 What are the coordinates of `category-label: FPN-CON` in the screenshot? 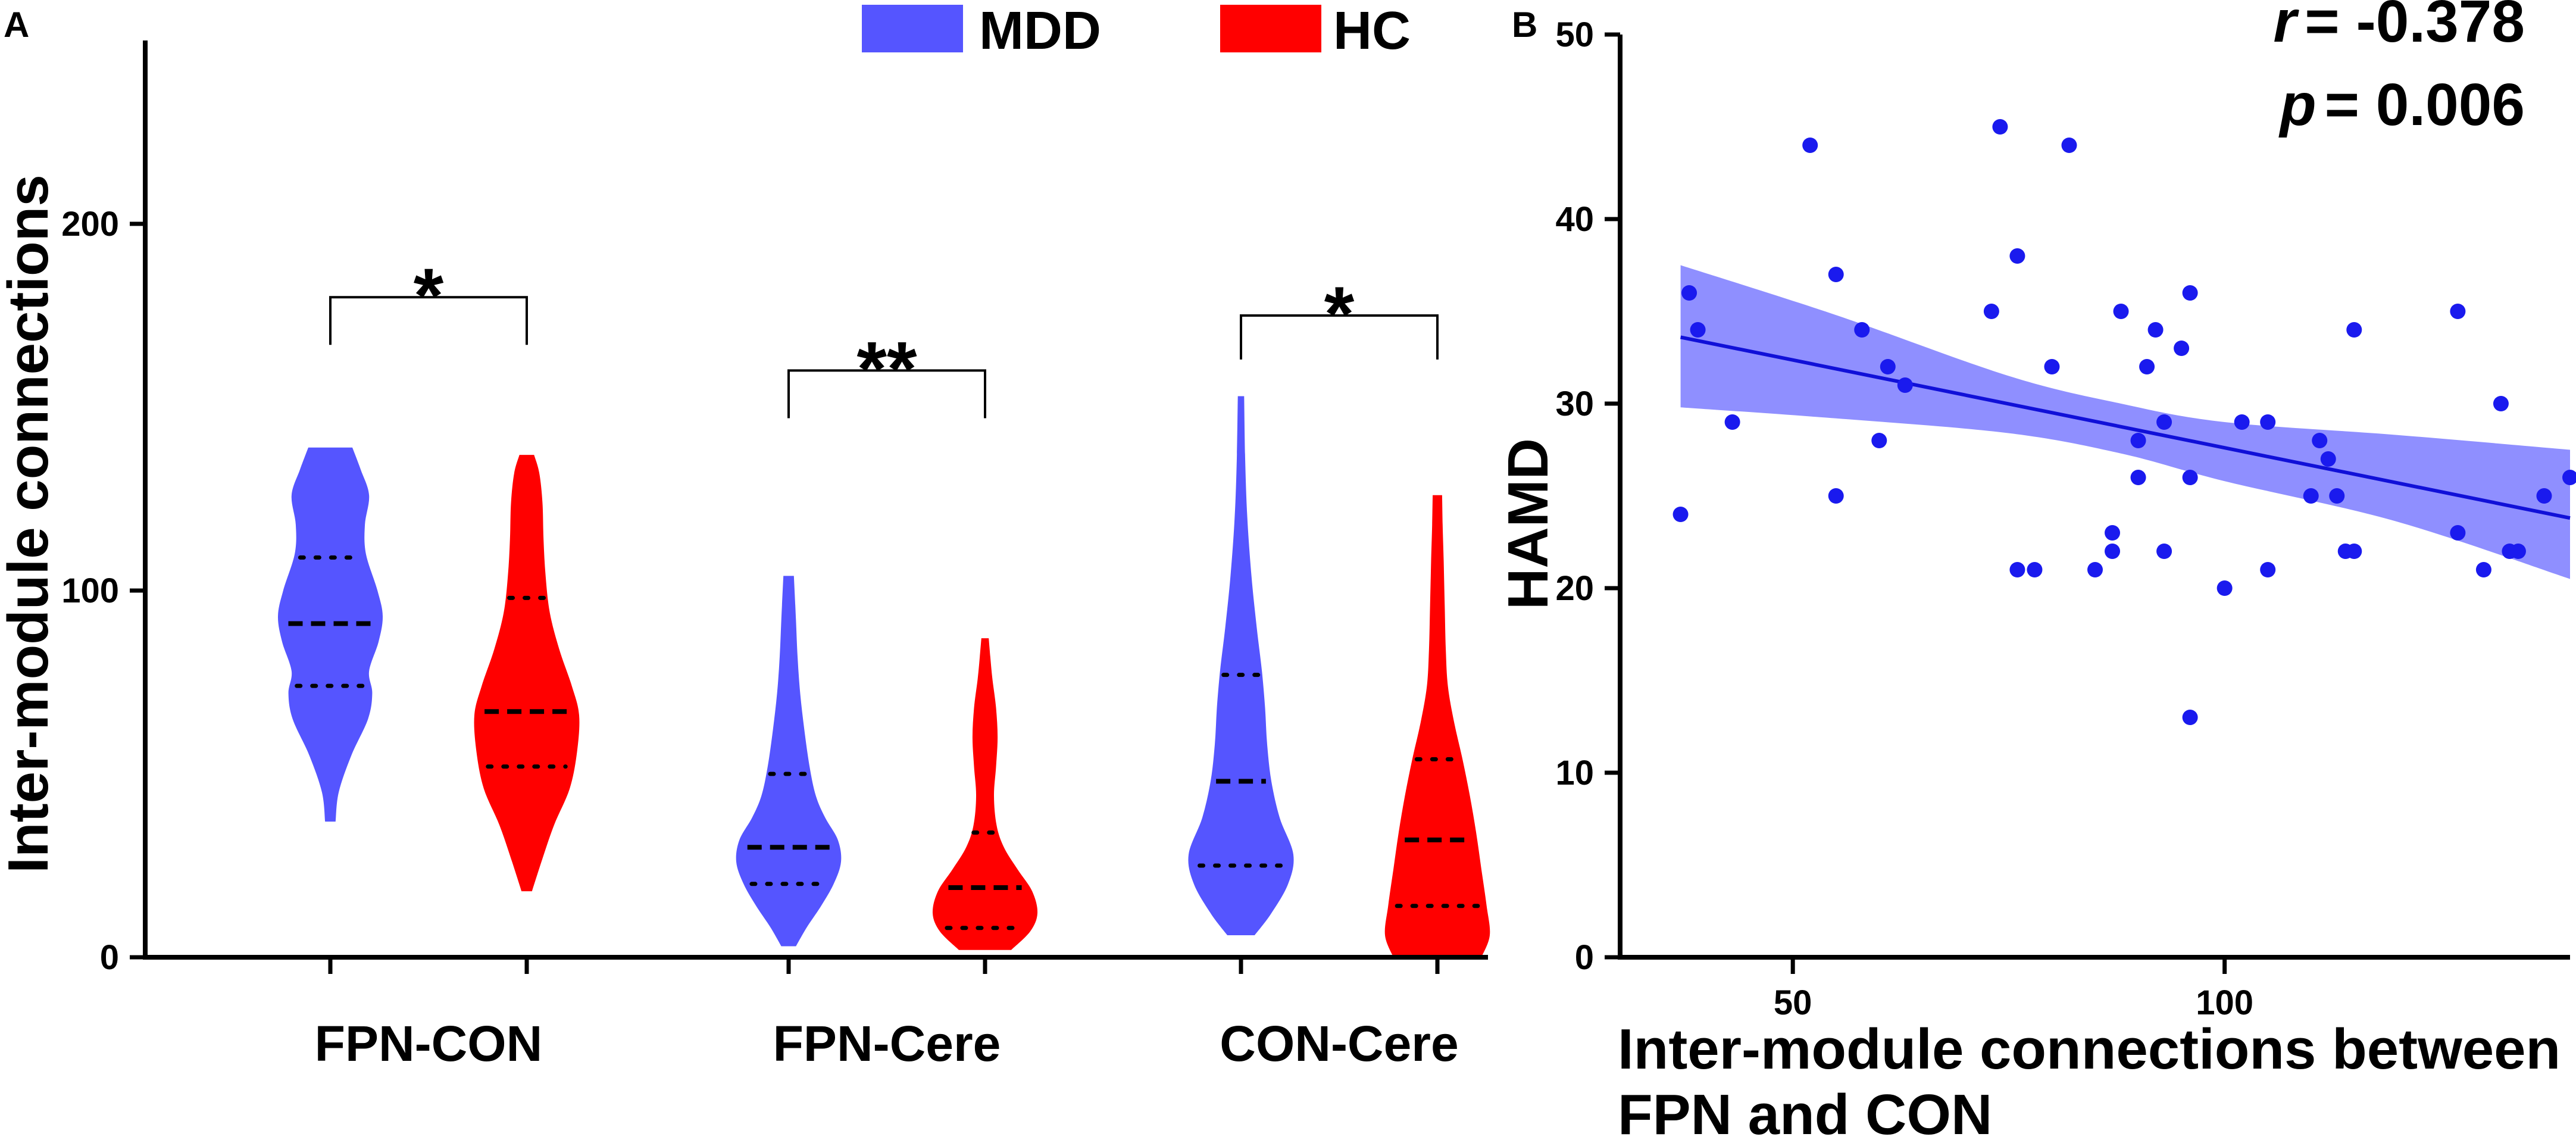 It's located at (429, 1044).